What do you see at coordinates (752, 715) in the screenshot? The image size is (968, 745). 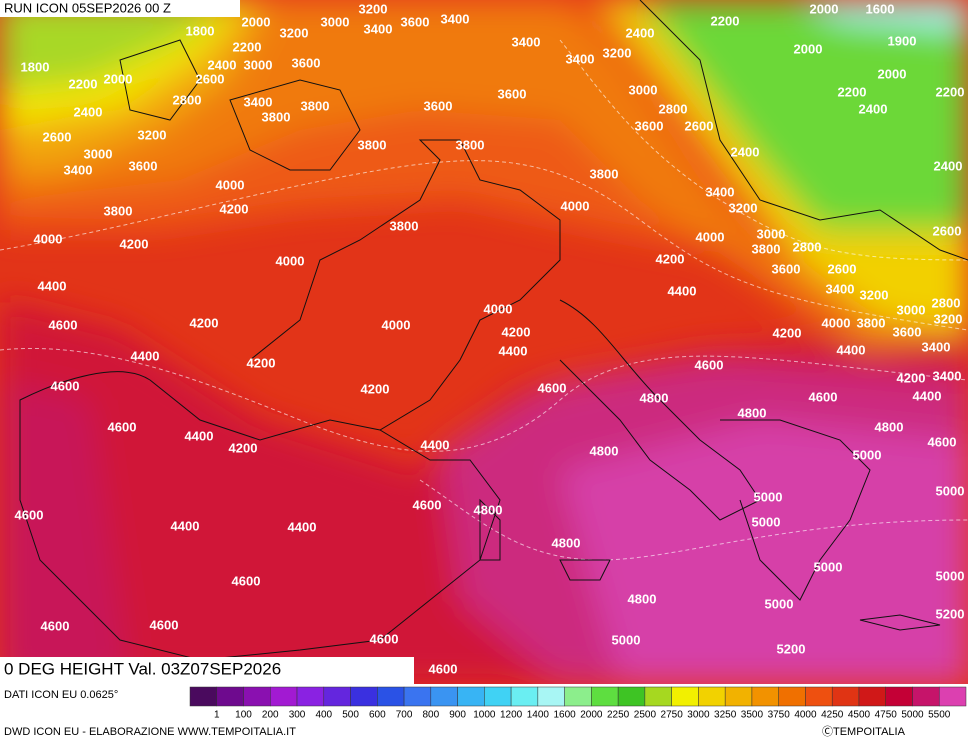 I see `colorbar-label: 3500` at bounding box center [752, 715].